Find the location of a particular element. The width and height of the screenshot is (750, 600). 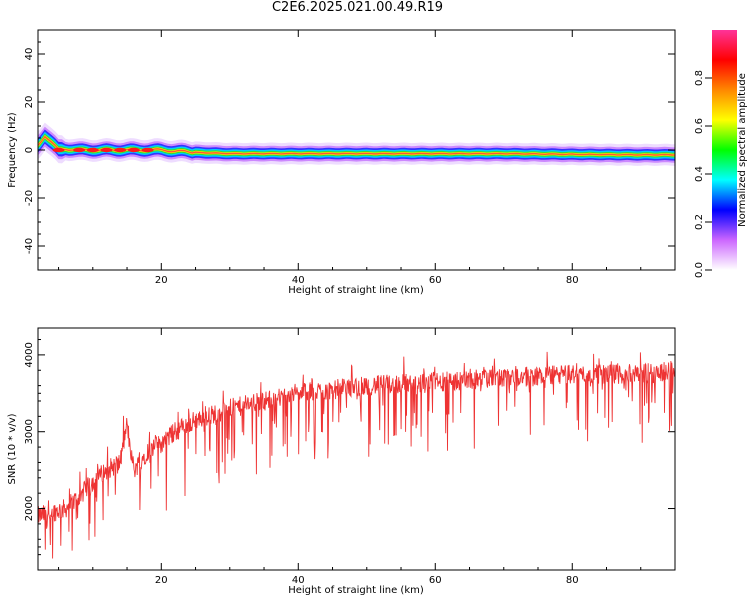

heatmap-xlabel: Height of straight line (km) is located at coordinates (356, 290).